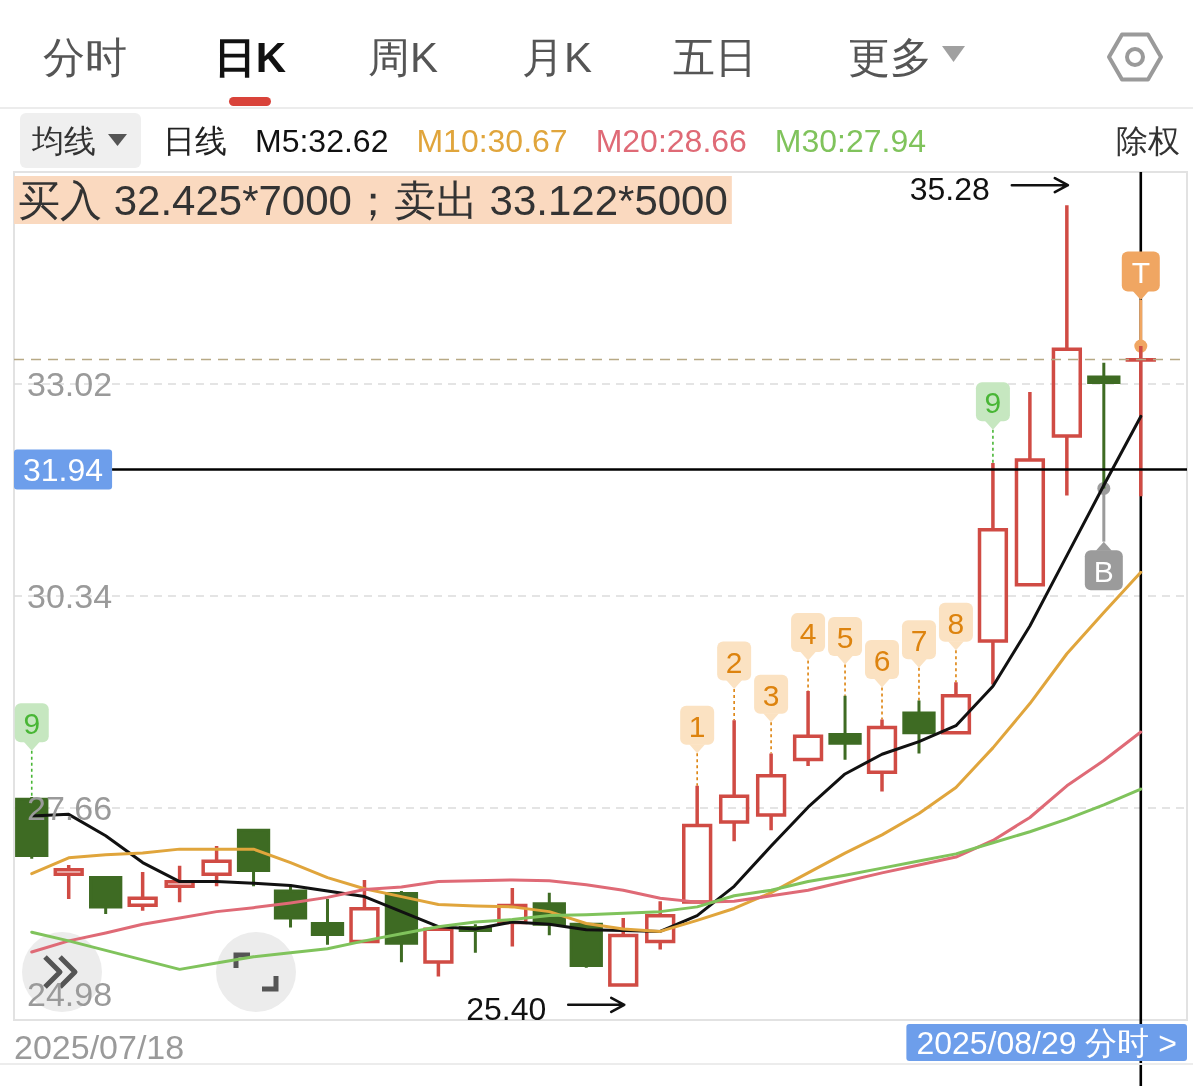  I want to click on ref-line-label: 31.94, so click(63, 470).